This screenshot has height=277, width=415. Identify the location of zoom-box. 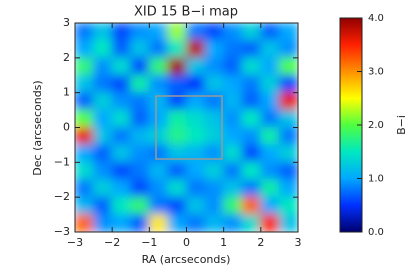
(189, 127).